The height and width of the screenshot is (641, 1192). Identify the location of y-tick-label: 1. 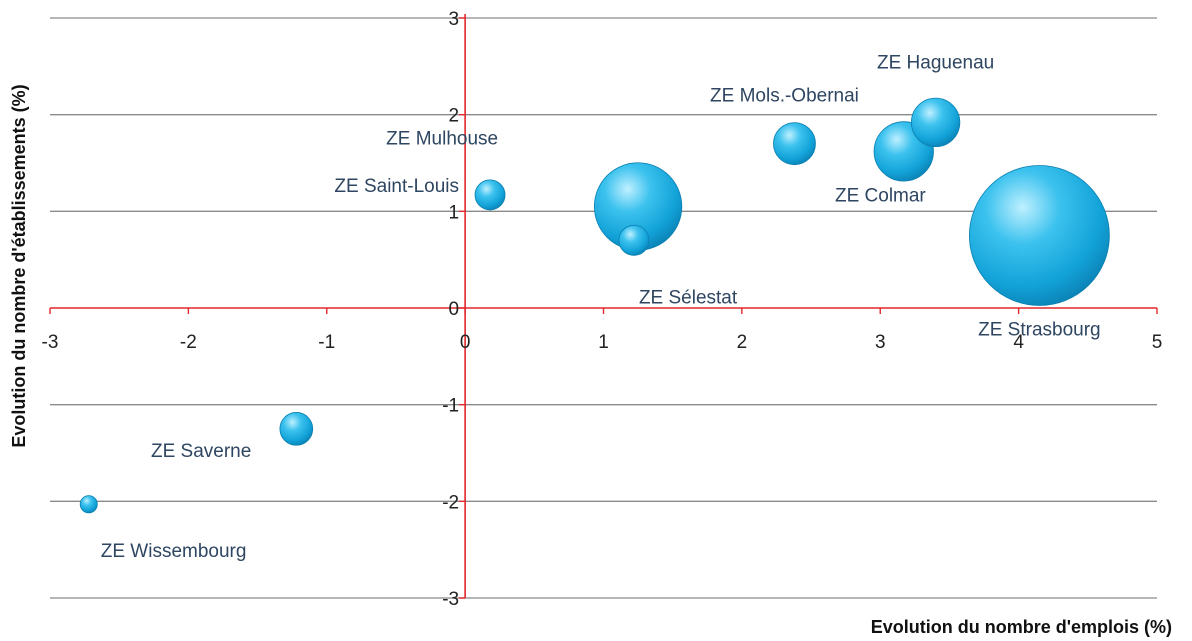
(454, 212).